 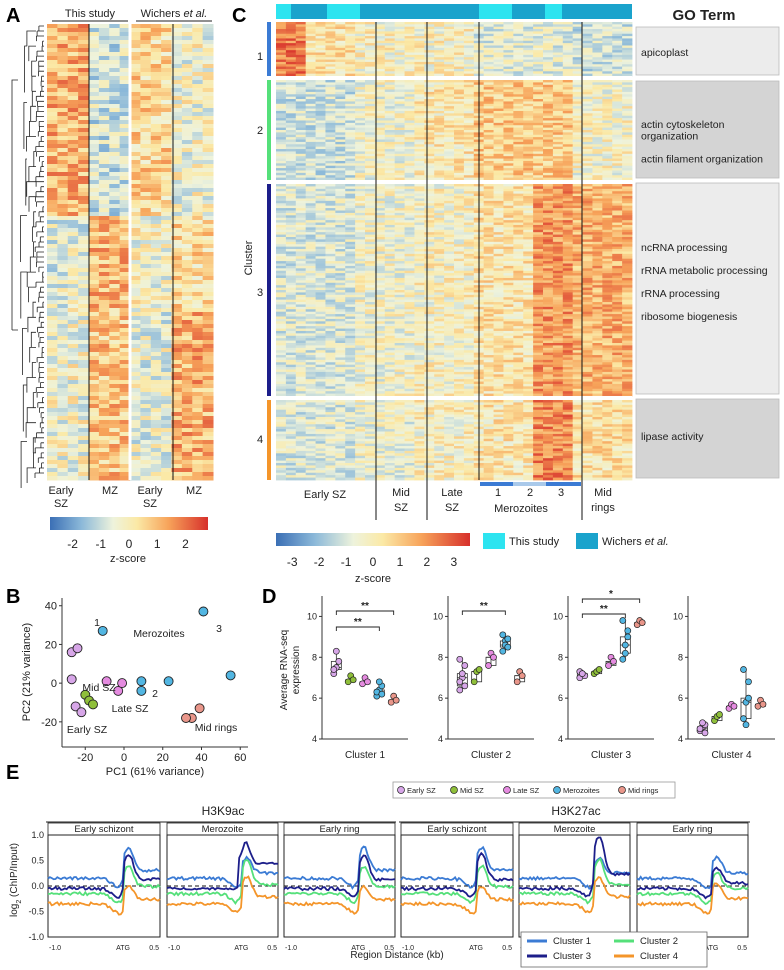 I want to click on panel-a-col-4-l1: MZ, so click(x=194, y=491).